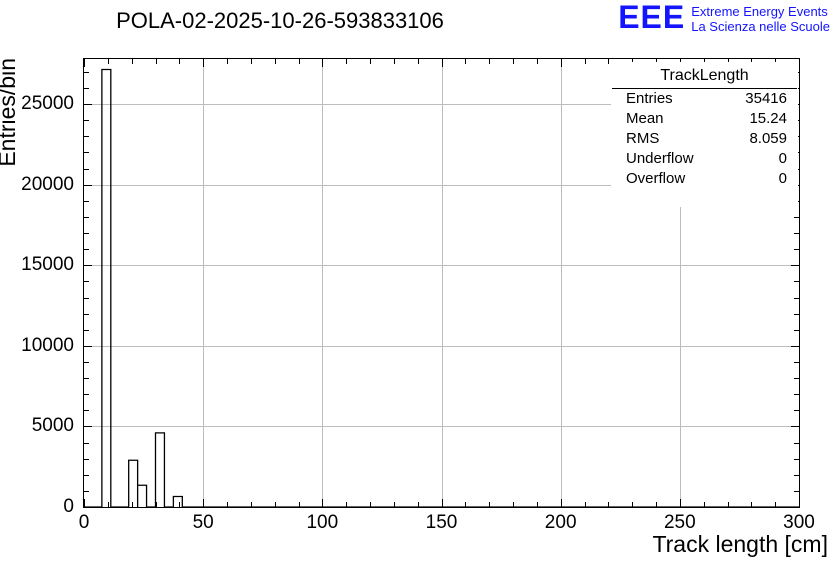 The height and width of the screenshot is (572, 836). I want to click on y-tick-label: 5000, so click(52, 426).